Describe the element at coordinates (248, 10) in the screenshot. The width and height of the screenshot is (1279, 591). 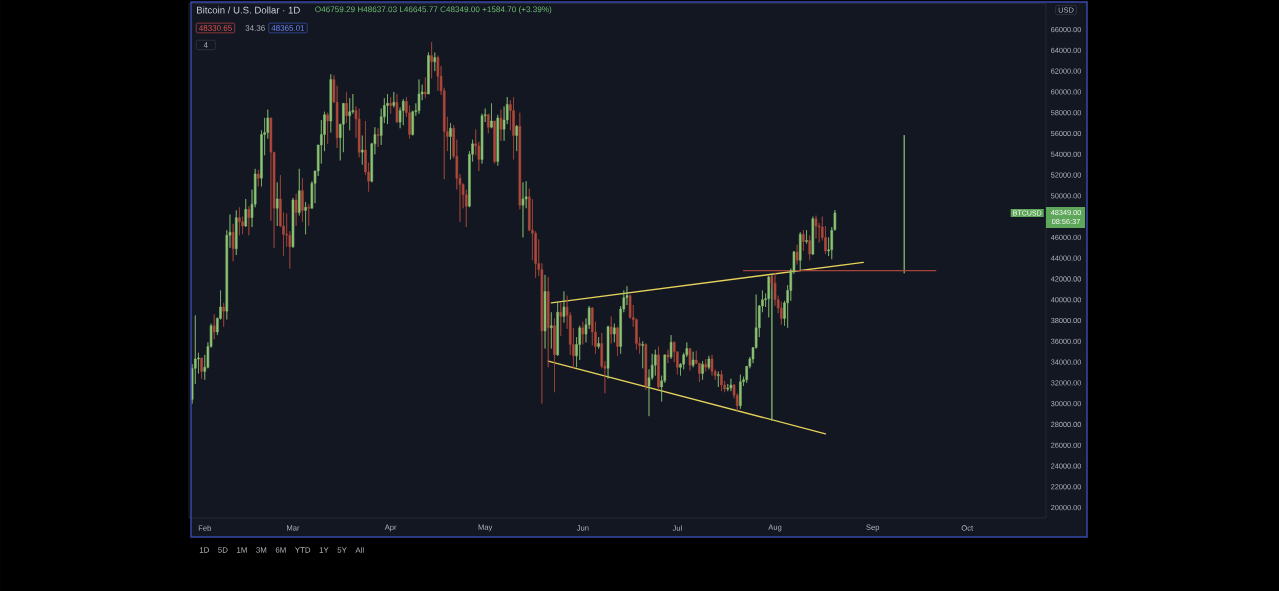
I see `chart-title: Bitcoin / U.S. Dollar · 1D` at that location.